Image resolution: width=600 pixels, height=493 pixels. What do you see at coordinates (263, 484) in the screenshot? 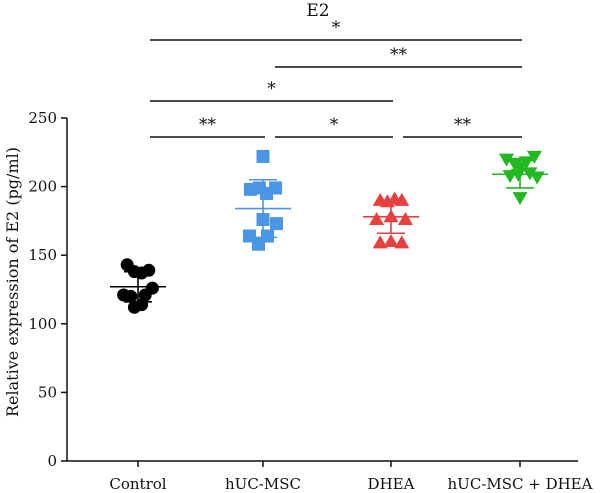
I see `x-tick-label: hUC-MSC` at bounding box center [263, 484].